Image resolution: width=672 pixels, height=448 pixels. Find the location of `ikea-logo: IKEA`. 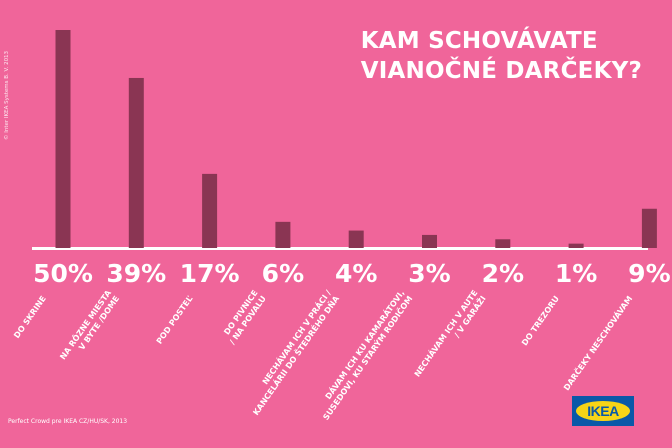

ikea-logo: IKEA is located at coordinates (603, 411).